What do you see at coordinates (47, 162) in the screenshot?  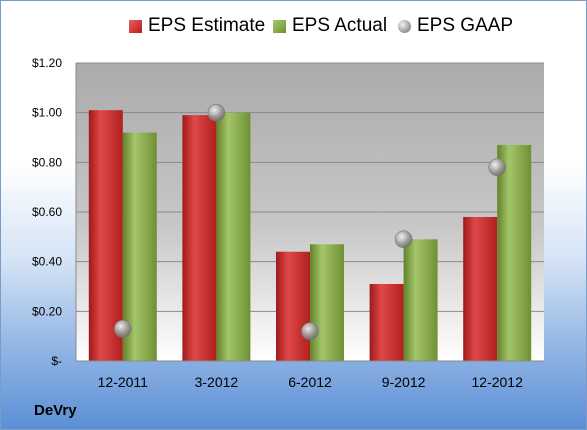 I see `y-tick-label: $0.80` at bounding box center [47, 162].